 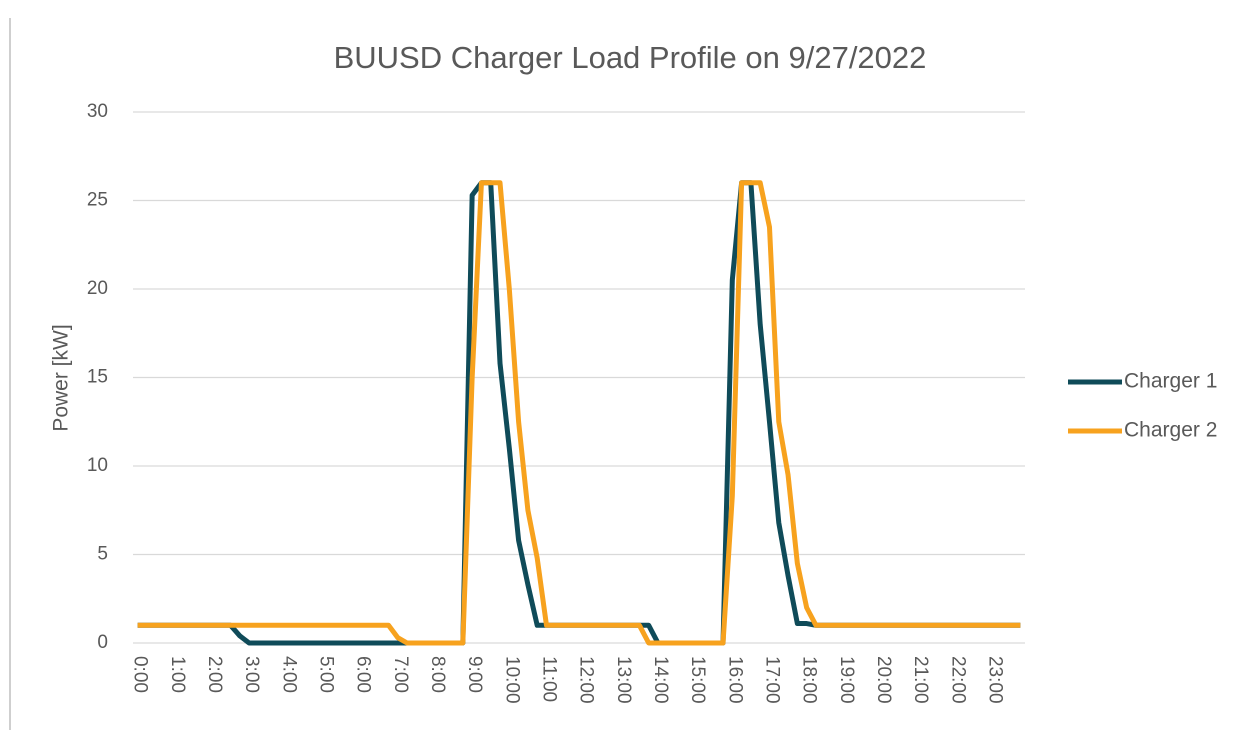 What do you see at coordinates (994, 680) in the screenshot?
I see `x-tick-label: 23:00` at bounding box center [994, 680].